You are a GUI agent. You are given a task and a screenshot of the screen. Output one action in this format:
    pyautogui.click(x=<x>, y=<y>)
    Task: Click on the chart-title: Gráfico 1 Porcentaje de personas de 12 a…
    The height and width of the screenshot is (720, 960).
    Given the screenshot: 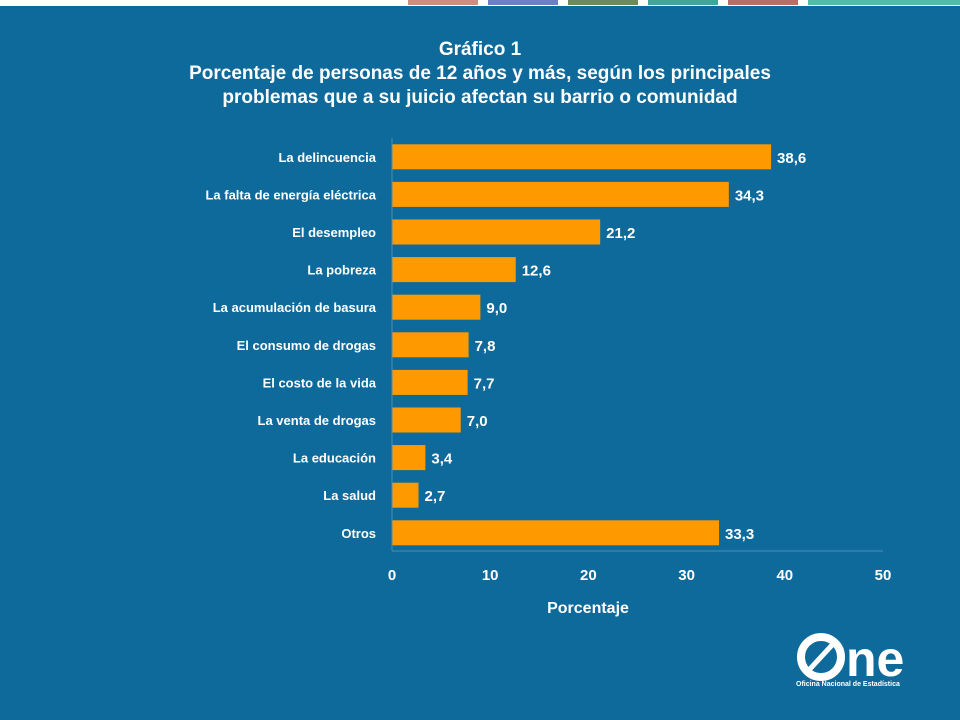 What is the action you would take?
    pyautogui.click(x=480, y=74)
    